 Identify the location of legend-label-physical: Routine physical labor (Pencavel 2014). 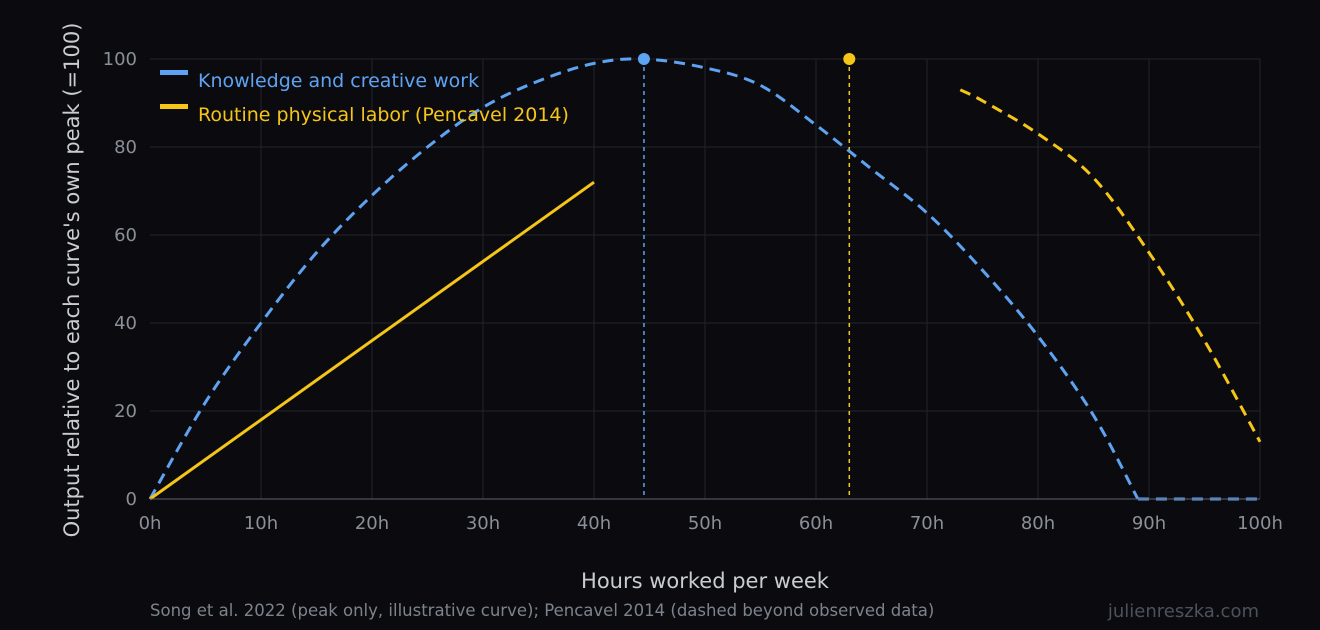
(383, 115).